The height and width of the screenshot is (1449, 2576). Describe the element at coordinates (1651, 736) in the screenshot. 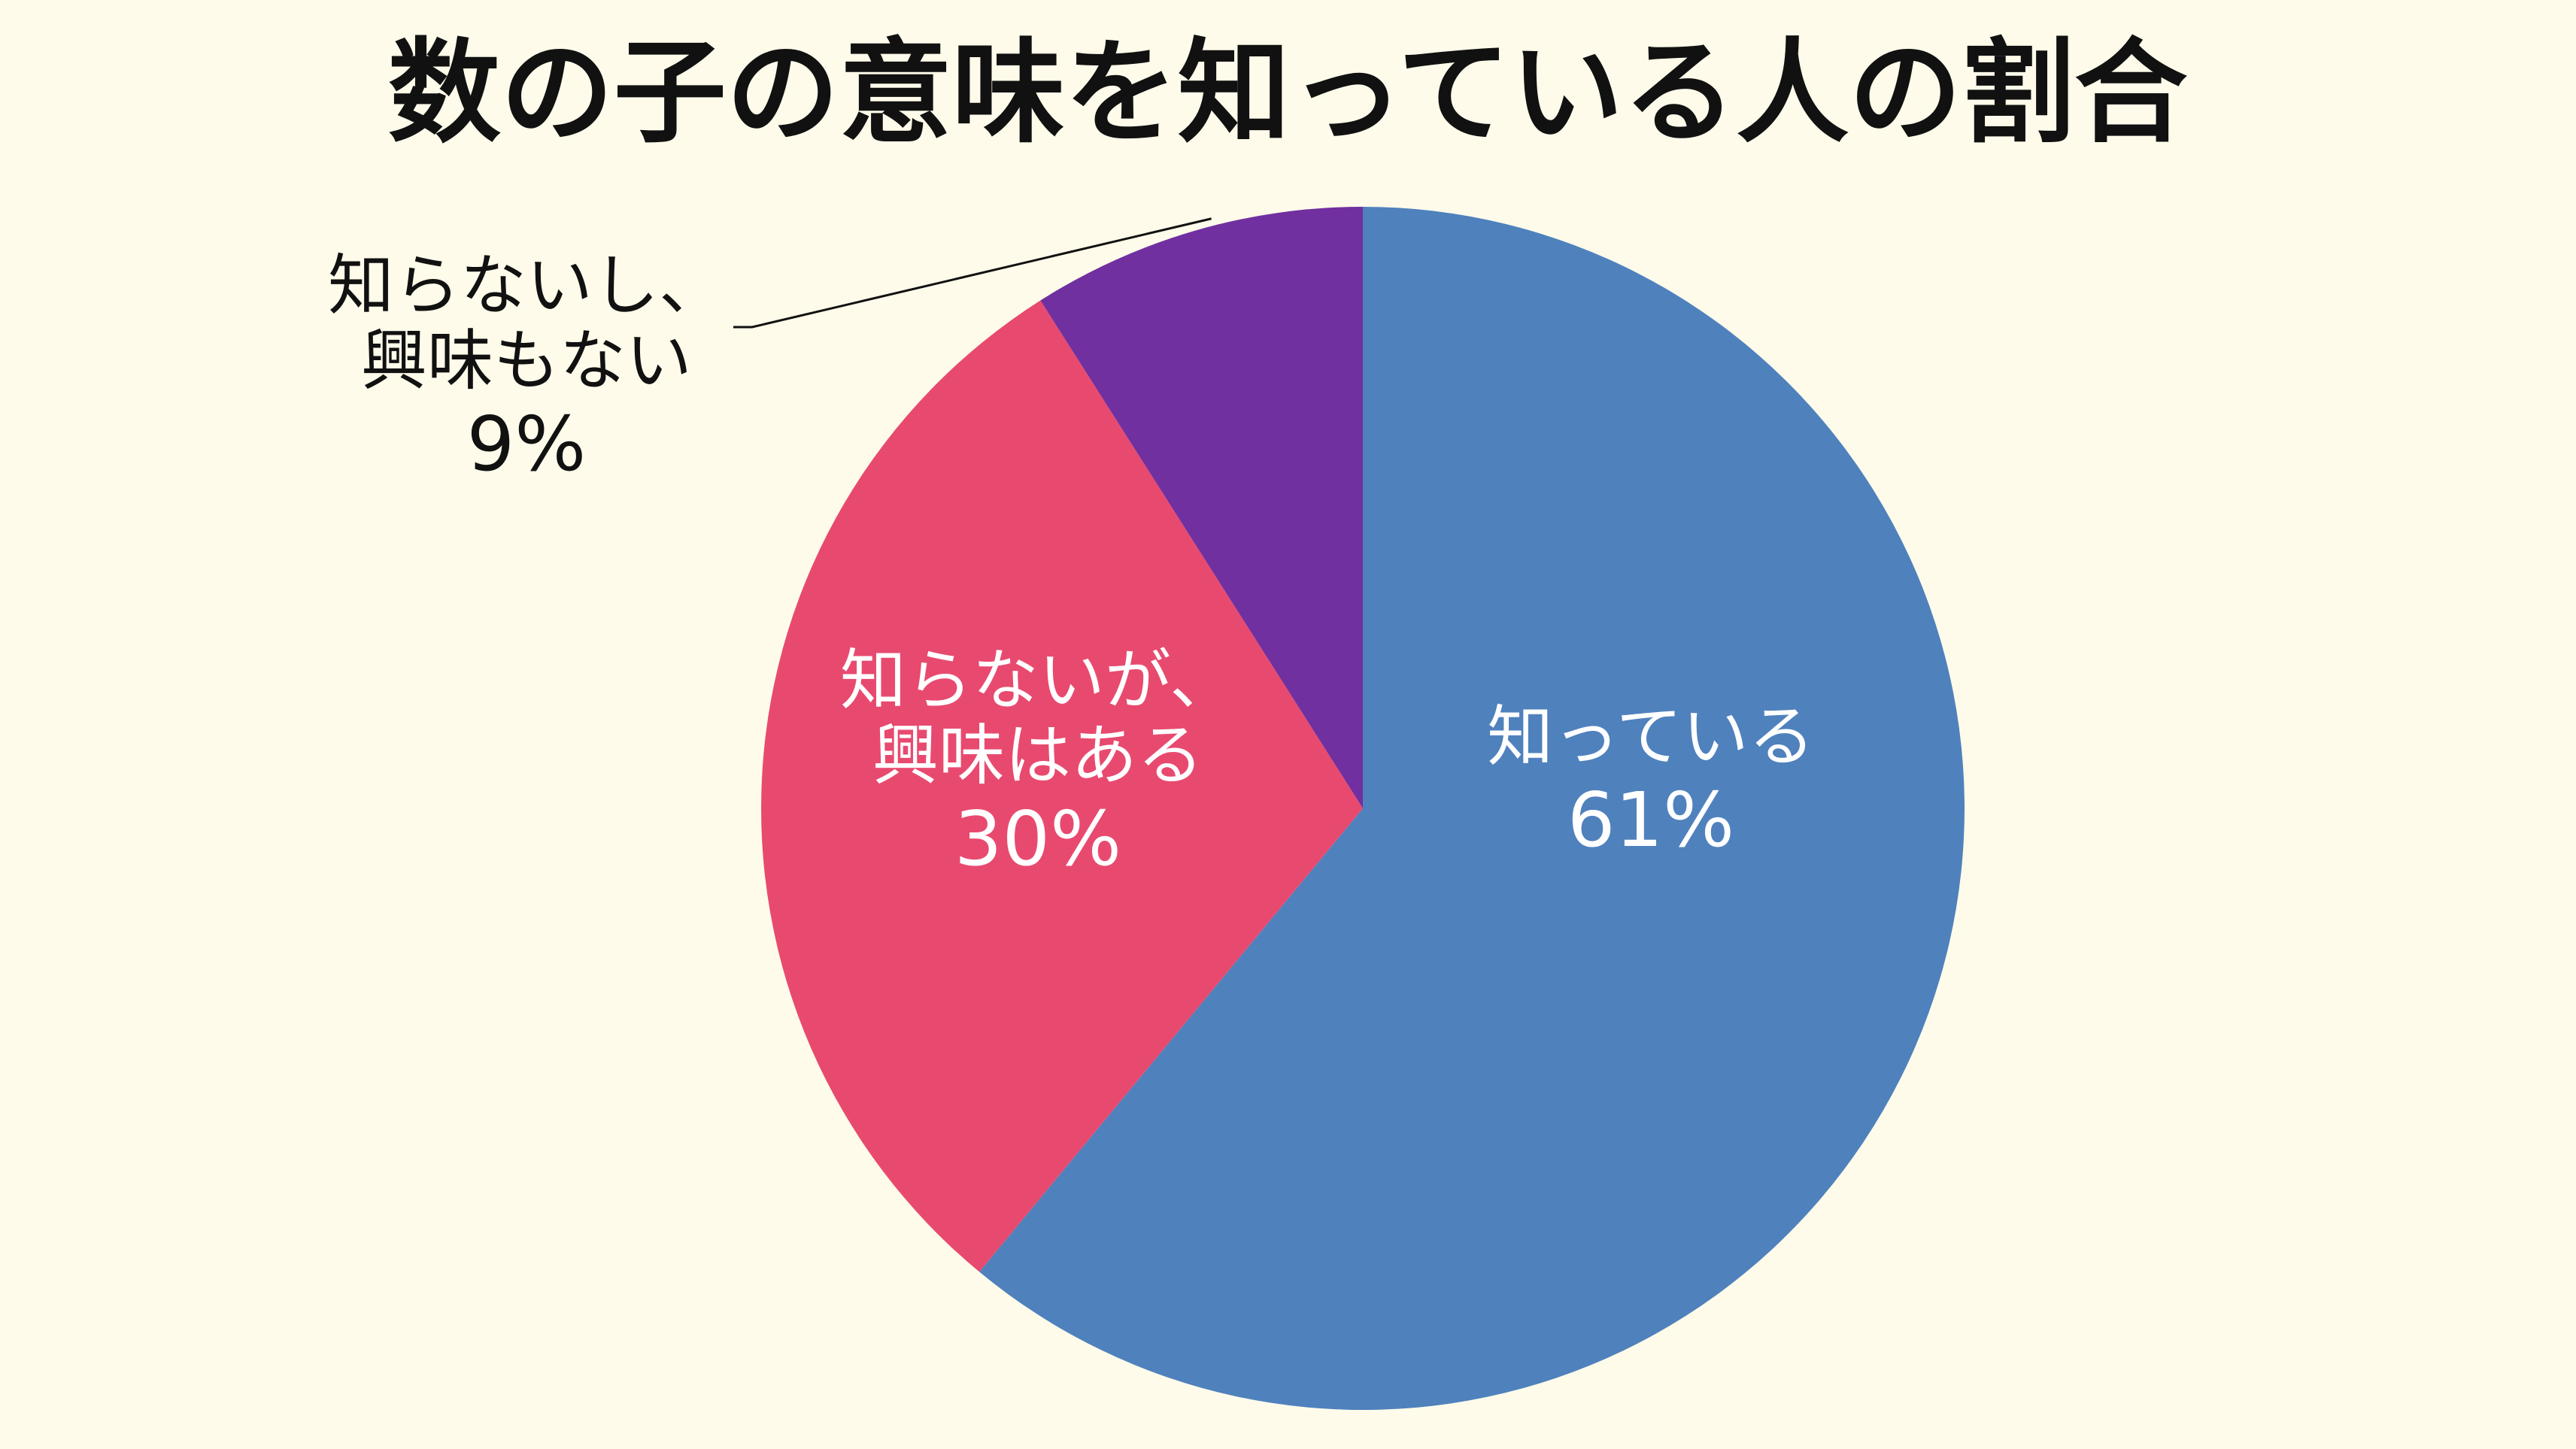

I see `slice-label-1-line-1: 知っている` at that location.